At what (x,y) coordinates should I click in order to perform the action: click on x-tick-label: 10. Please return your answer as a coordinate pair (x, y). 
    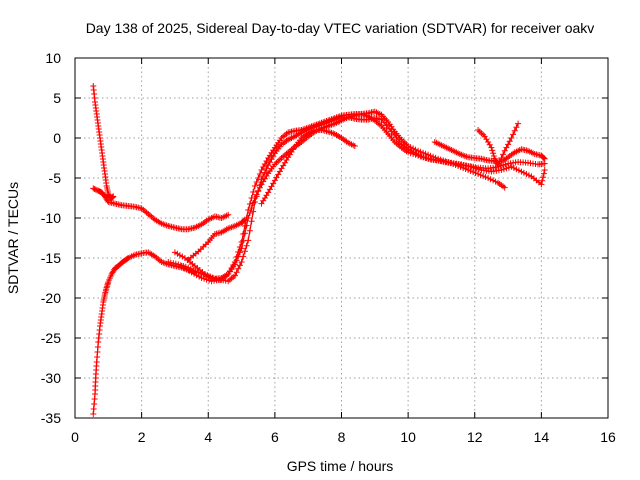
    Looking at the image, I should click on (408, 437).